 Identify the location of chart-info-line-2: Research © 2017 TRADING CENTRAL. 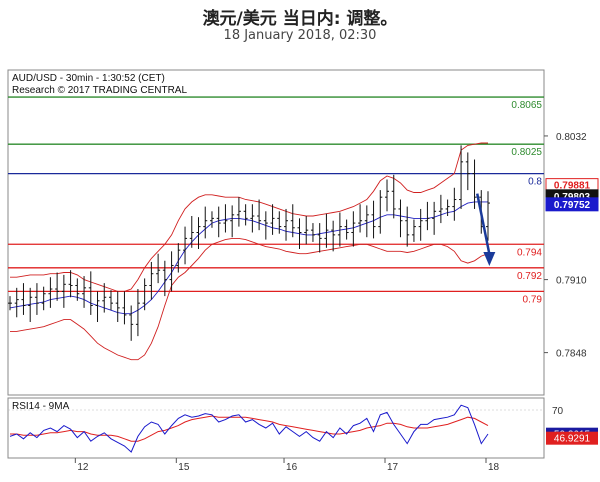
(99, 90).